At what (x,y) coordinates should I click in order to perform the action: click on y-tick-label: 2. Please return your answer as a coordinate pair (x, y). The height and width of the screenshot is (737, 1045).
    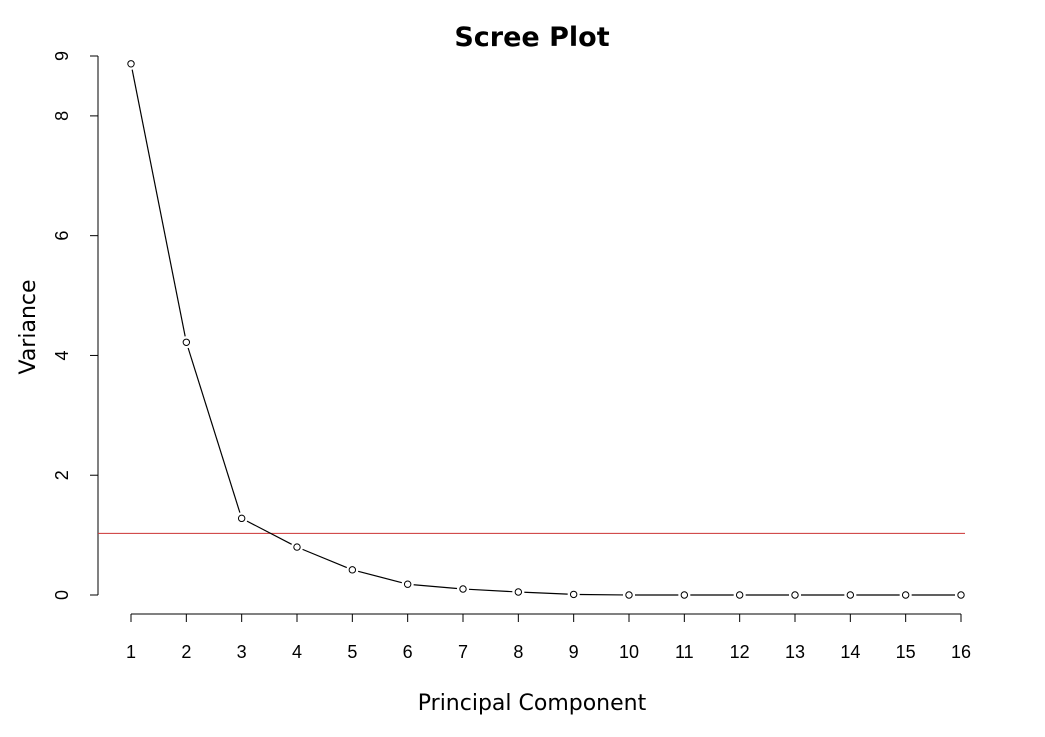
    Looking at the image, I should click on (62, 475).